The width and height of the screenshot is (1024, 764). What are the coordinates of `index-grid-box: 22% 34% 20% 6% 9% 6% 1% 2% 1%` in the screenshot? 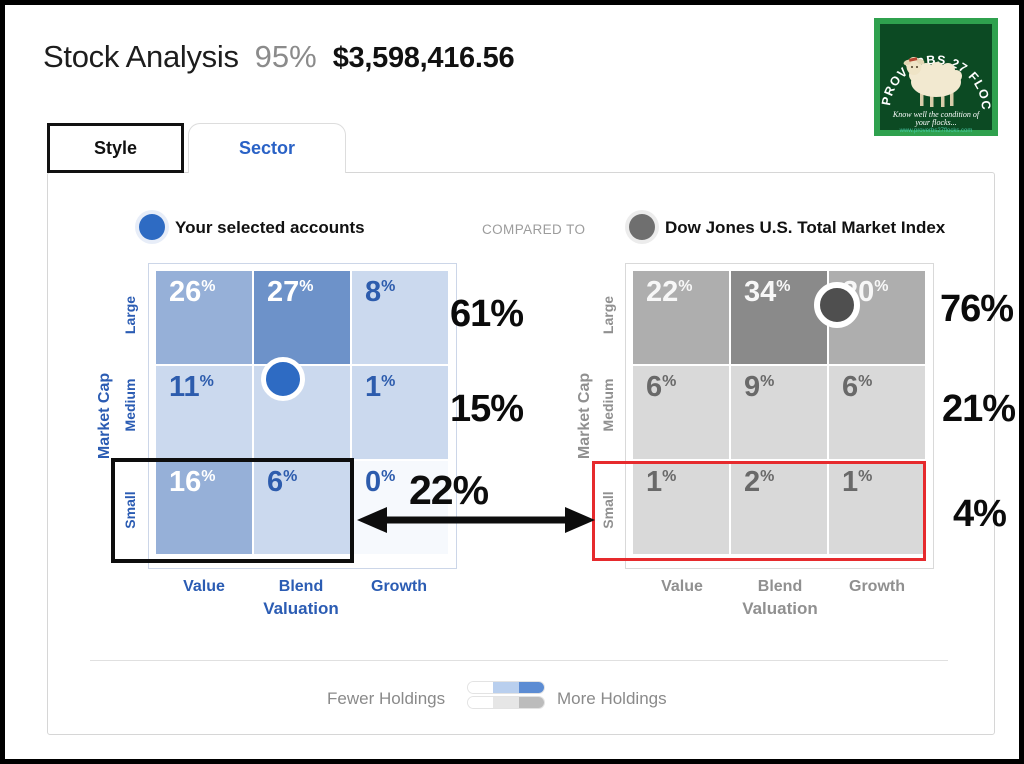 It's located at (779, 416).